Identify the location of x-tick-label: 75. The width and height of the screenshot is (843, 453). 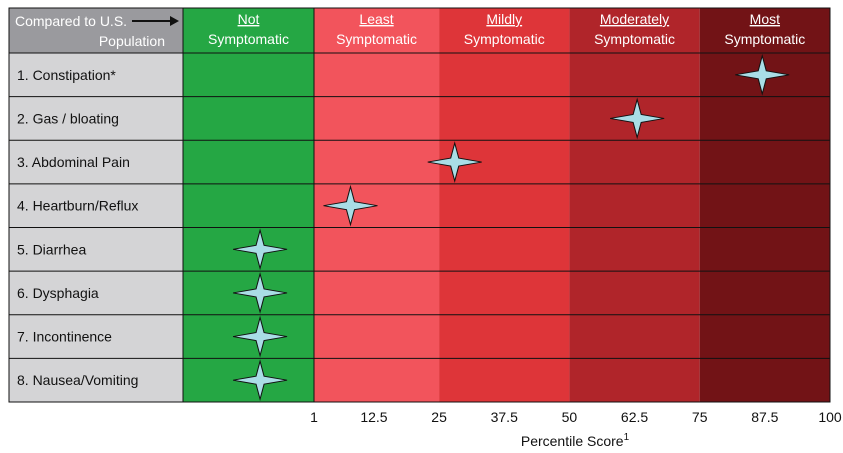
(700, 417).